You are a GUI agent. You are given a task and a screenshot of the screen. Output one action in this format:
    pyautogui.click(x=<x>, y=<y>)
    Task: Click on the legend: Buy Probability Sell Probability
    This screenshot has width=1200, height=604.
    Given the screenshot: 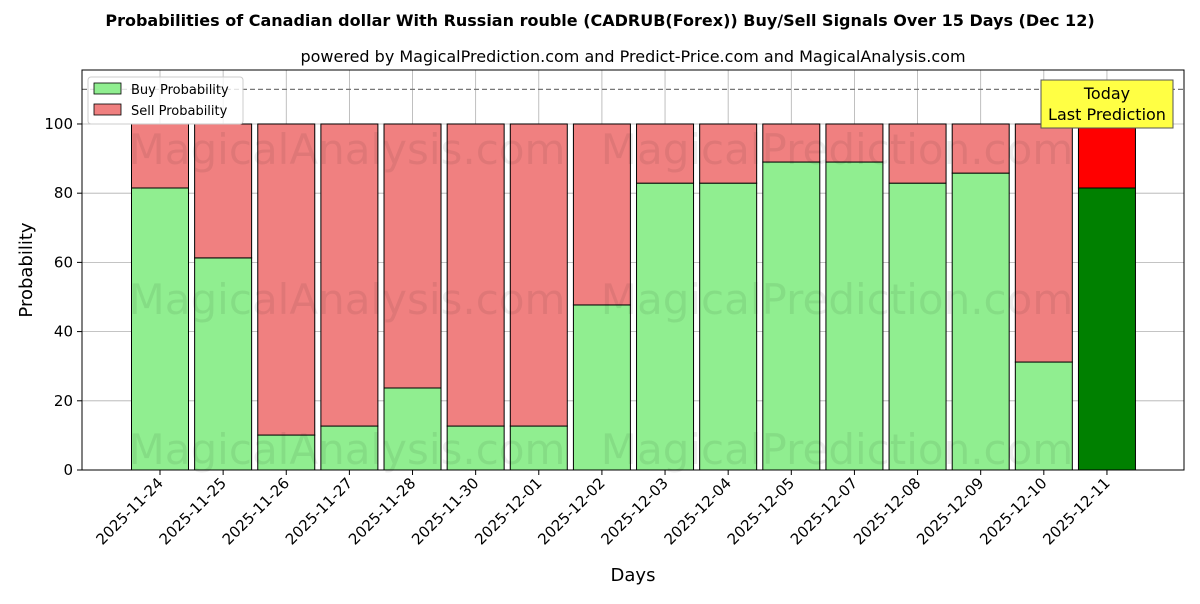 What is the action you would take?
    pyautogui.click(x=165, y=100)
    